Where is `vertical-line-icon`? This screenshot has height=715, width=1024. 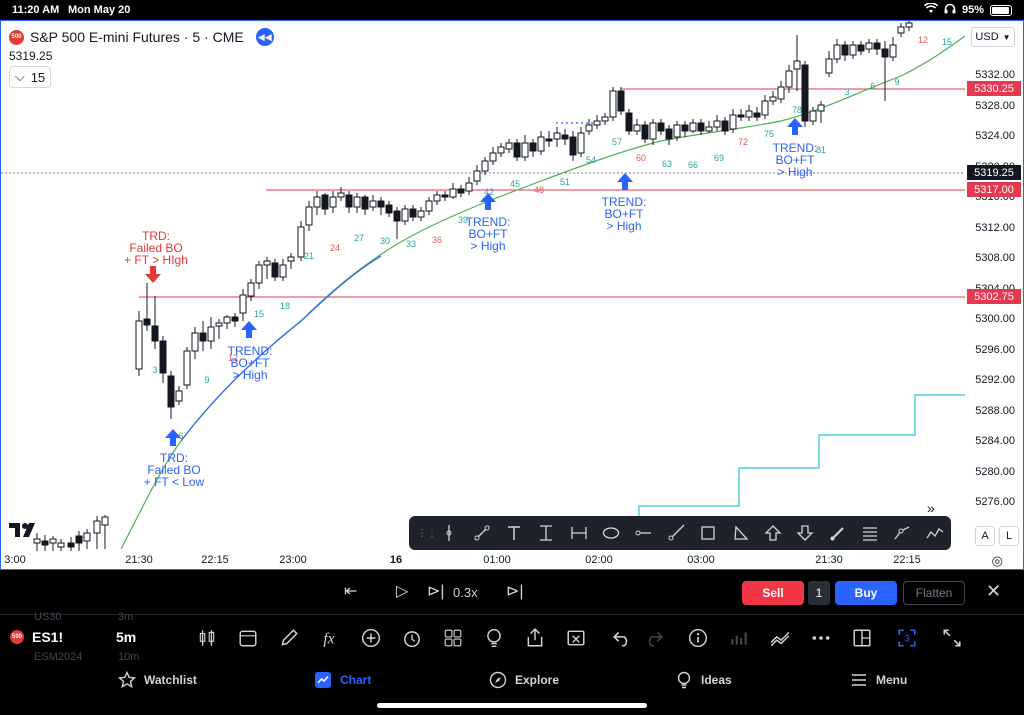 vertical-line-icon is located at coordinates (449, 533).